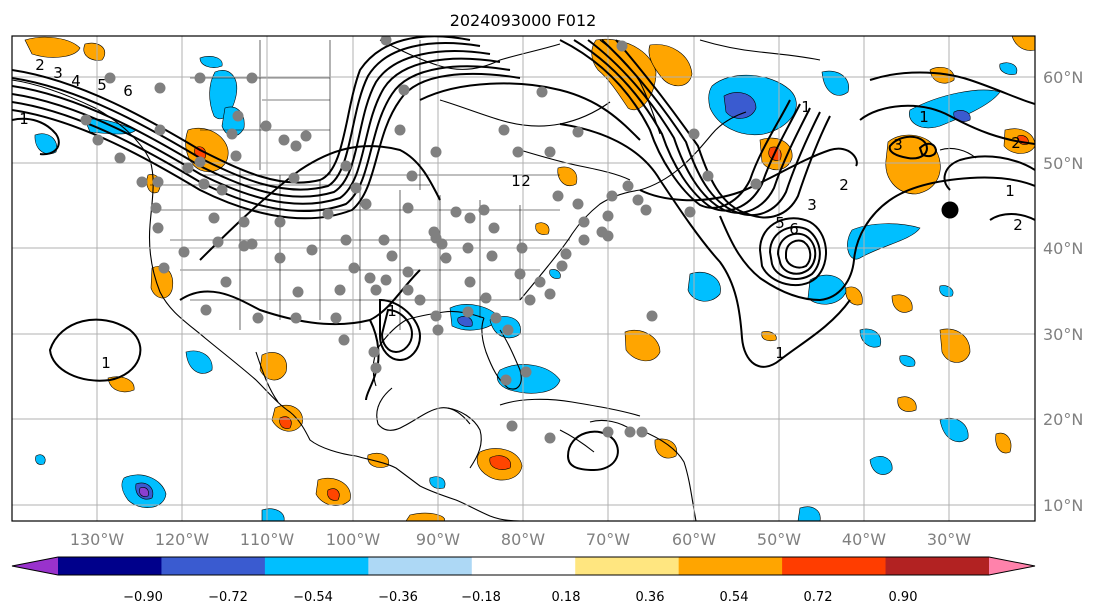 The height and width of the screenshot is (615, 1105). What do you see at coordinates (1012, 566) in the screenshot?
I see `colorbar-extend-high` at bounding box center [1012, 566].